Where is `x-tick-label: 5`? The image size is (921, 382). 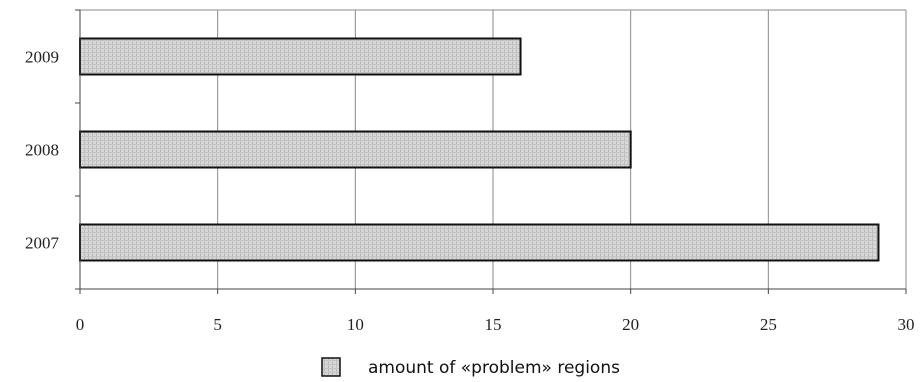 x-tick-label: 5 is located at coordinates (217, 324).